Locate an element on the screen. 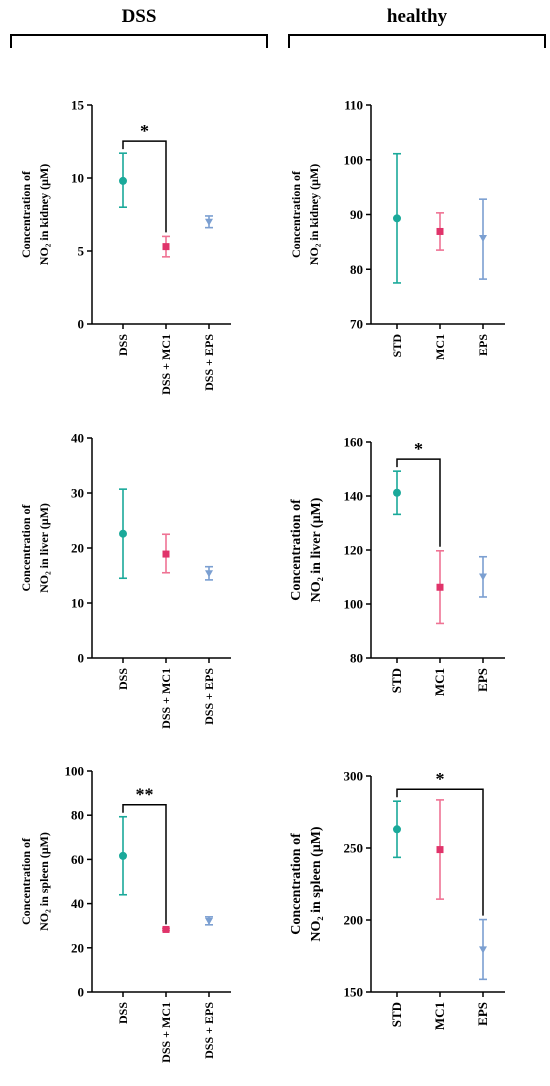  y-tick-label: 160 is located at coordinates (354, 442).